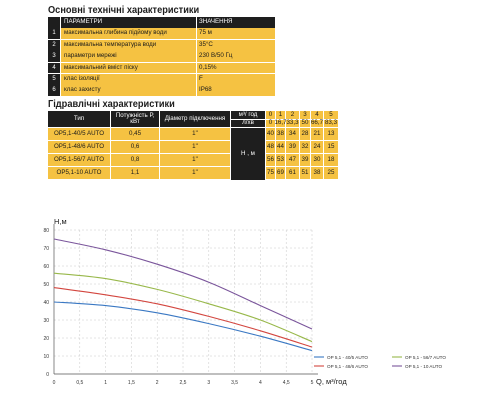 The image size is (500, 400). What do you see at coordinates (317, 147) in the screenshot?
I see `head-value: 24` at bounding box center [317, 147].